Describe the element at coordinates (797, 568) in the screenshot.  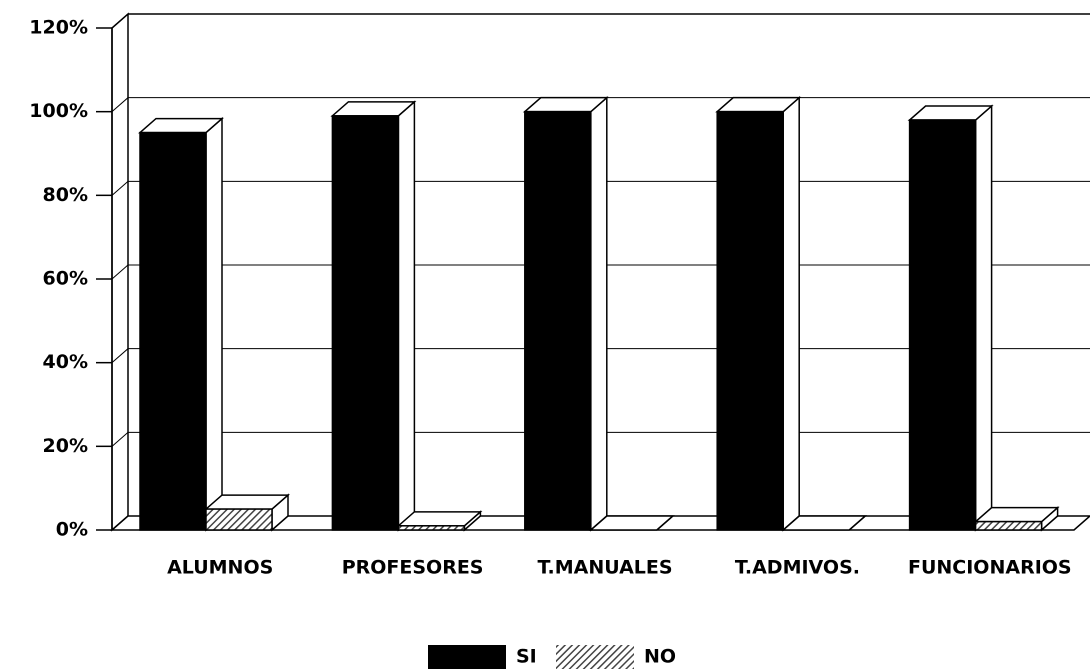
I see `x-tick-label: T.ADMIVOS.` at that location.